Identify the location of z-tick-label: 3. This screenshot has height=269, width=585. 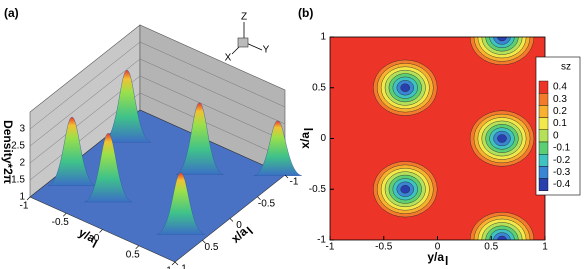
(22, 129).